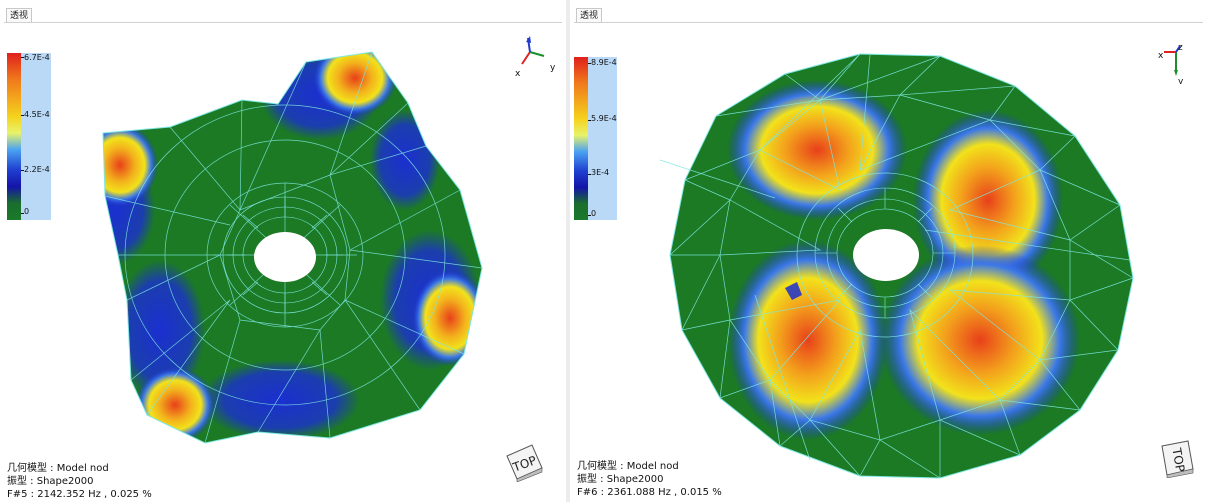 The image size is (1207, 502). Describe the element at coordinates (79, 494) in the screenshot. I see `info-frequency: F#5 : 2142.352 Hz , 0.025 %` at that location.